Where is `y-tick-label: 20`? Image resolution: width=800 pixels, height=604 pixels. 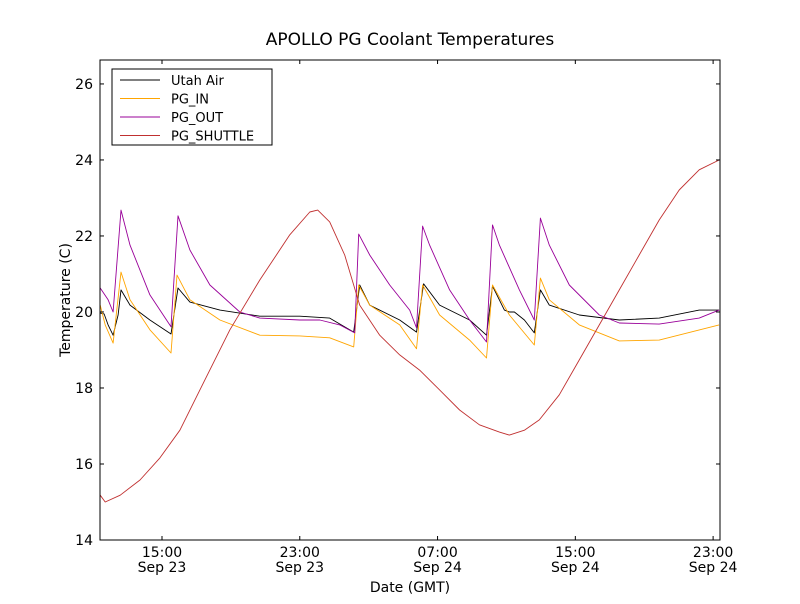 y-tick-label: 20 is located at coordinates (84, 313).